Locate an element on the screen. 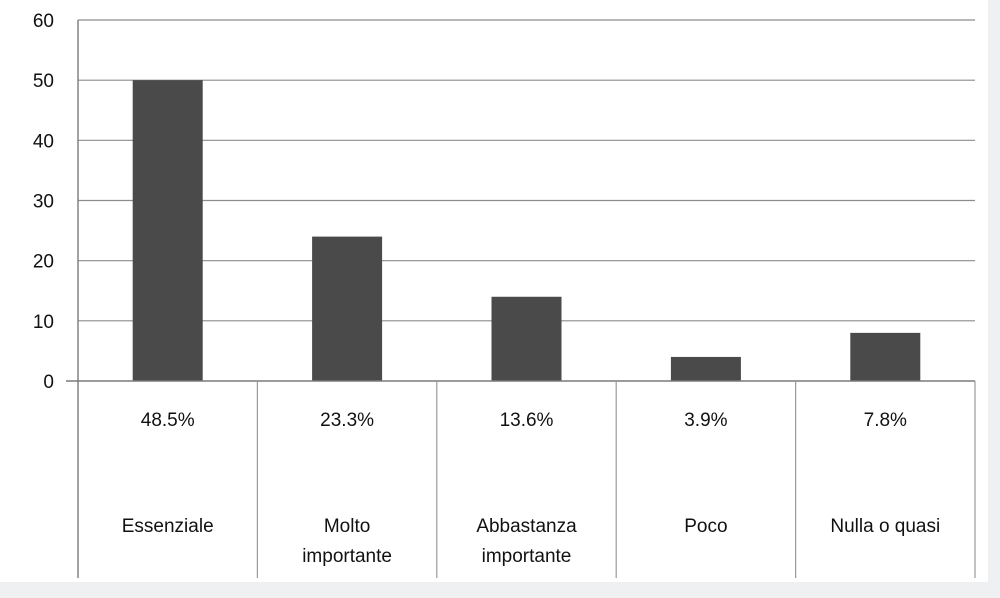  data-label-2: 13.6% is located at coordinates (527, 420).